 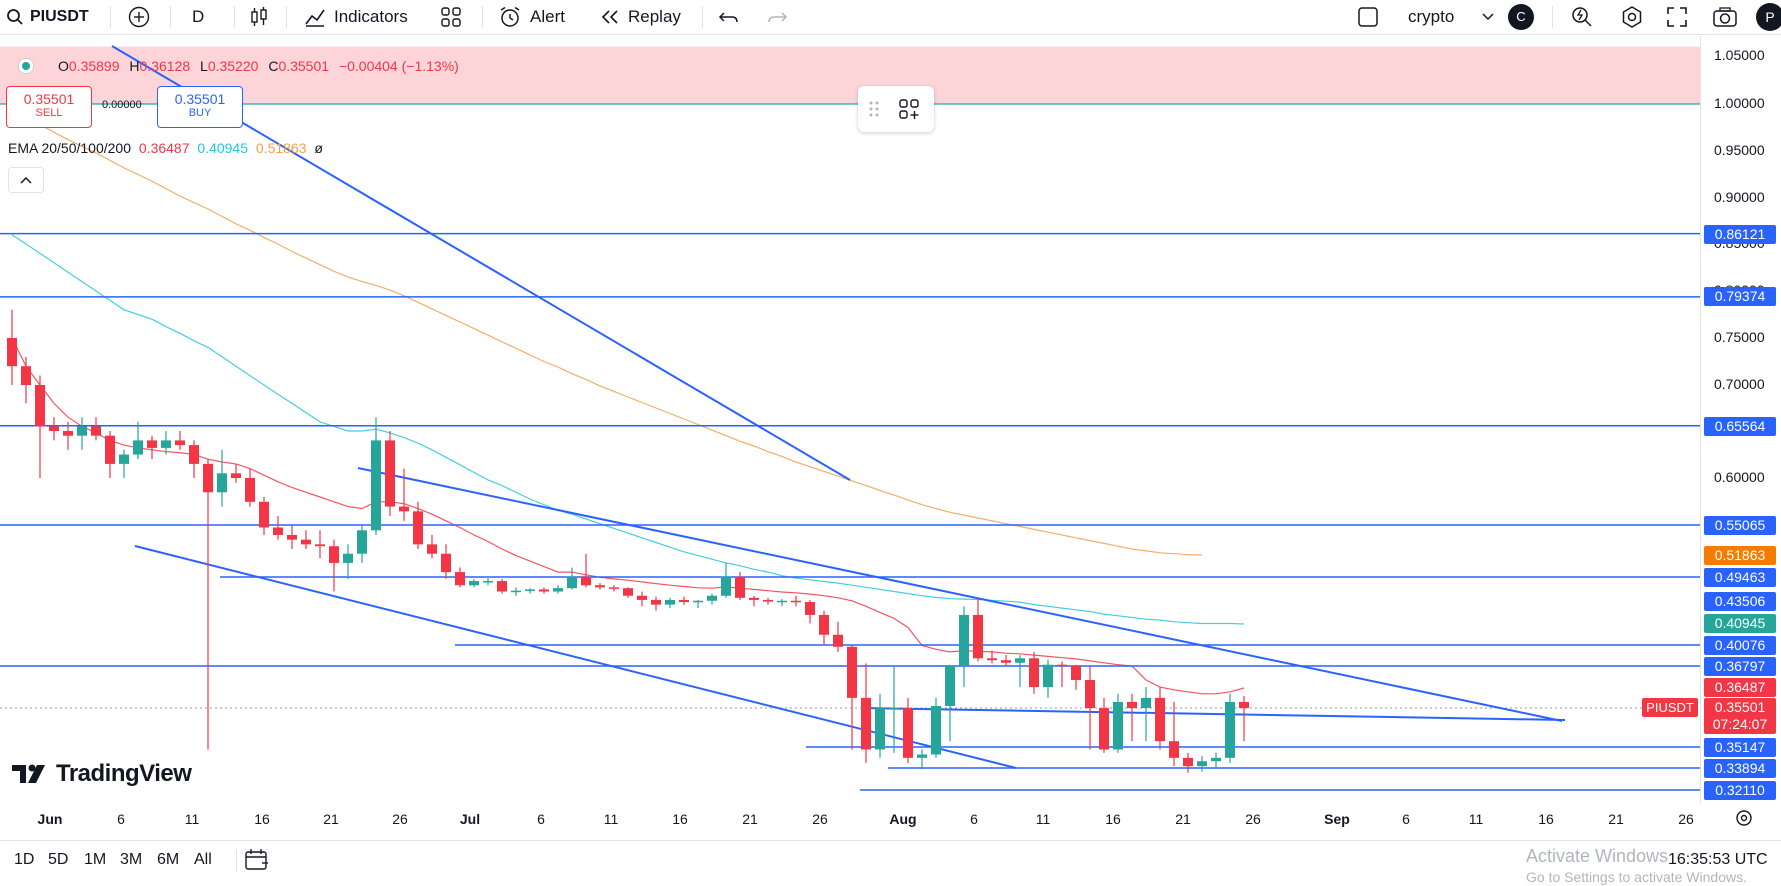 What do you see at coordinates (58, 859) in the screenshot?
I see `range-button-5d: 5D` at bounding box center [58, 859].